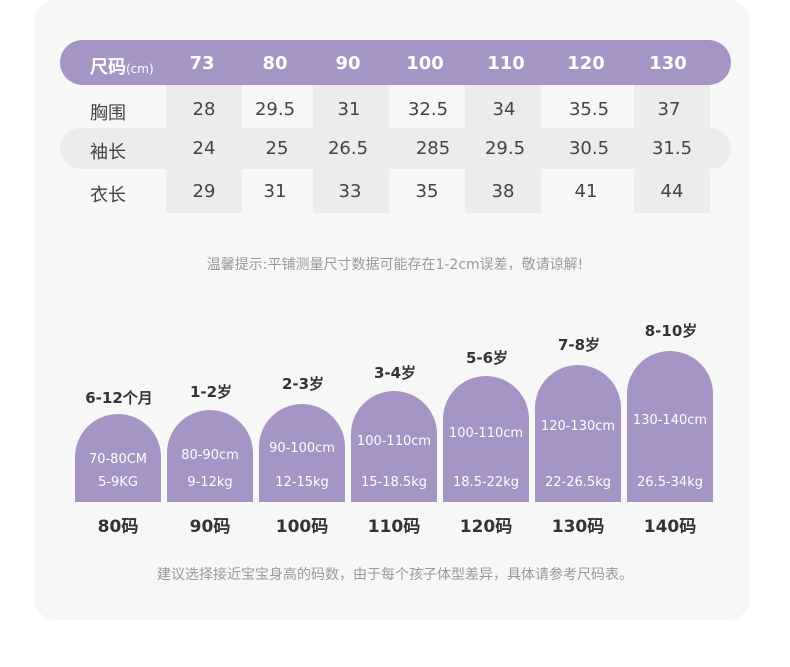 The image size is (790, 667). What do you see at coordinates (140, 69) in the screenshot?
I see `header-unit: (cm)` at bounding box center [140, 69].